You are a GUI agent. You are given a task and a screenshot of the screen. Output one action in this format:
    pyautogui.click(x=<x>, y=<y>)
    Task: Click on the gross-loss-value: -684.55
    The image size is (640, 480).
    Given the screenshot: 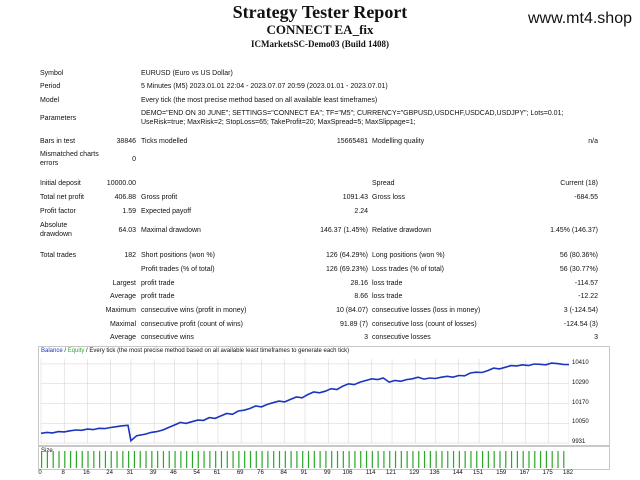 What is the action you would take?
    pyautogui.click(x=586, y=197)
    